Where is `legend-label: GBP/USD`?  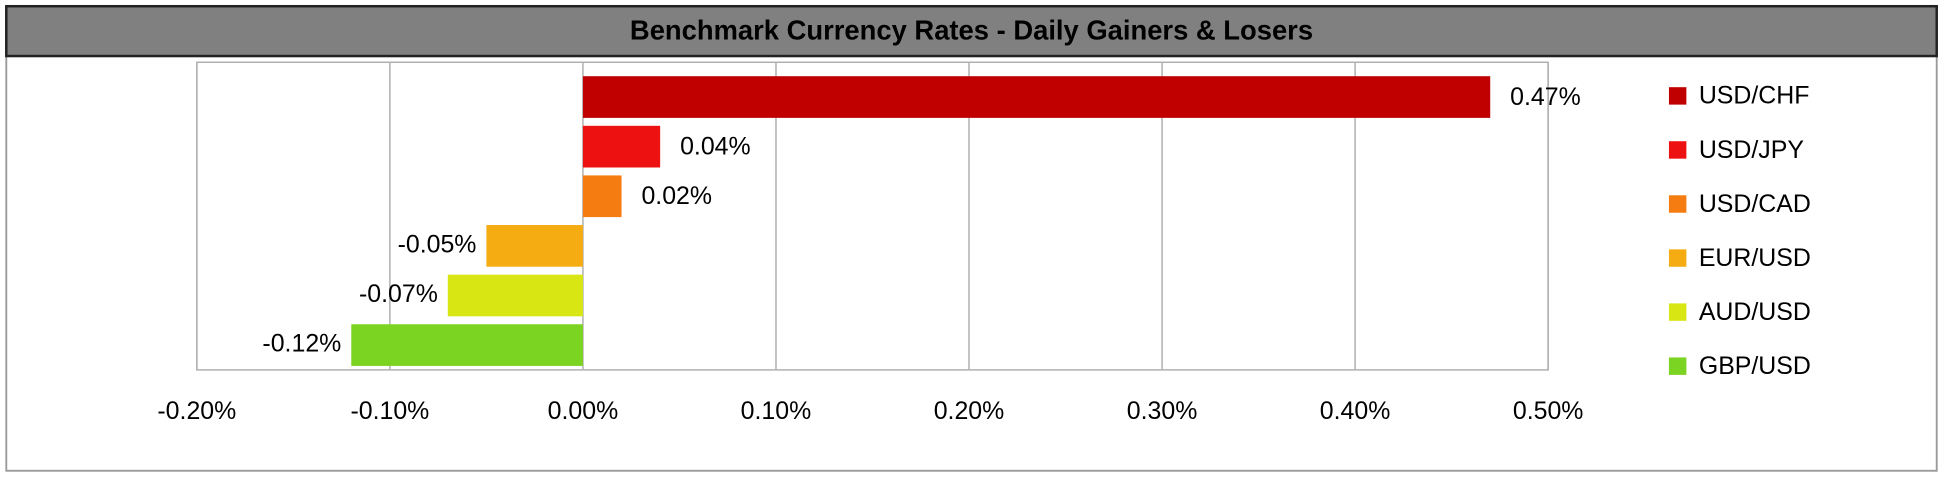
legend-label: GBP/USD is located at coordinates (1755, 366).